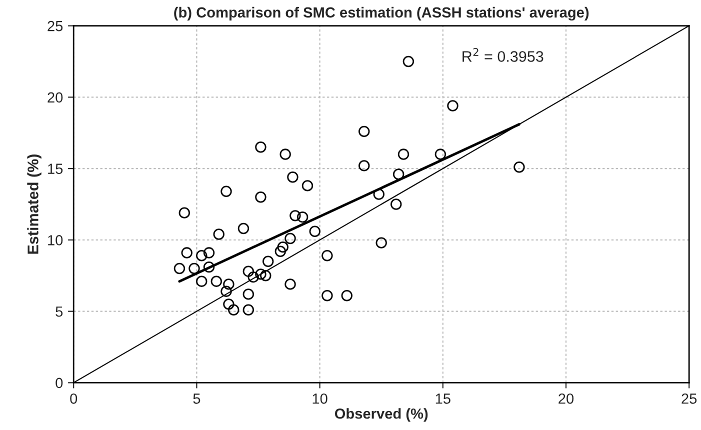  I want to click on chart-title: (b) Comparison of SMC estimation (ASSH stations' average), so click(381, 13).